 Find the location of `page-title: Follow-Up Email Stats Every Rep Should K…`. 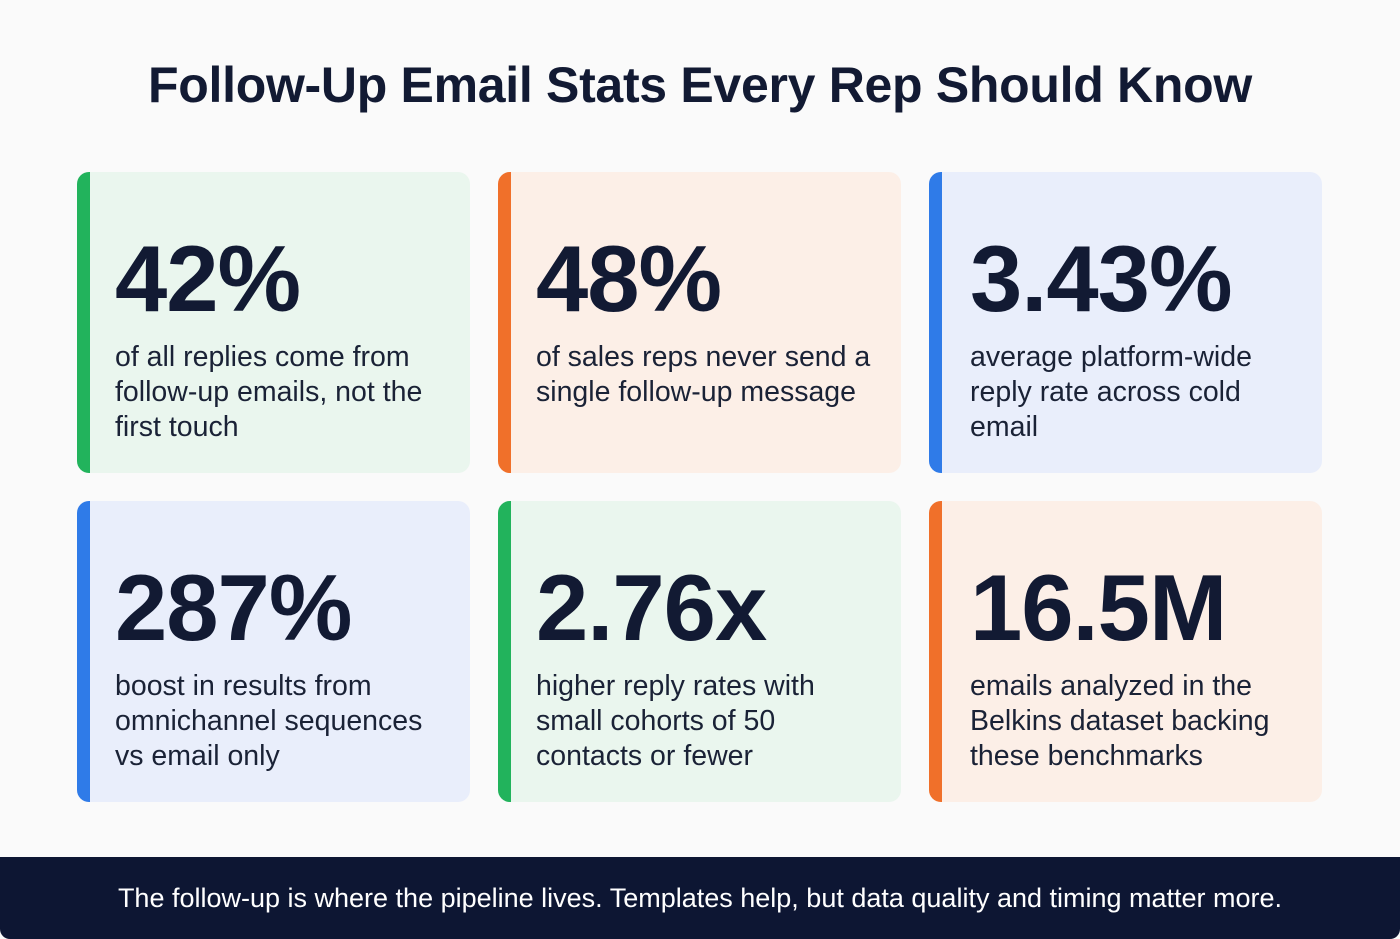

page-title: Follow-Up Email Stats Every Rep Should K… is located at coordinates (700, 85).